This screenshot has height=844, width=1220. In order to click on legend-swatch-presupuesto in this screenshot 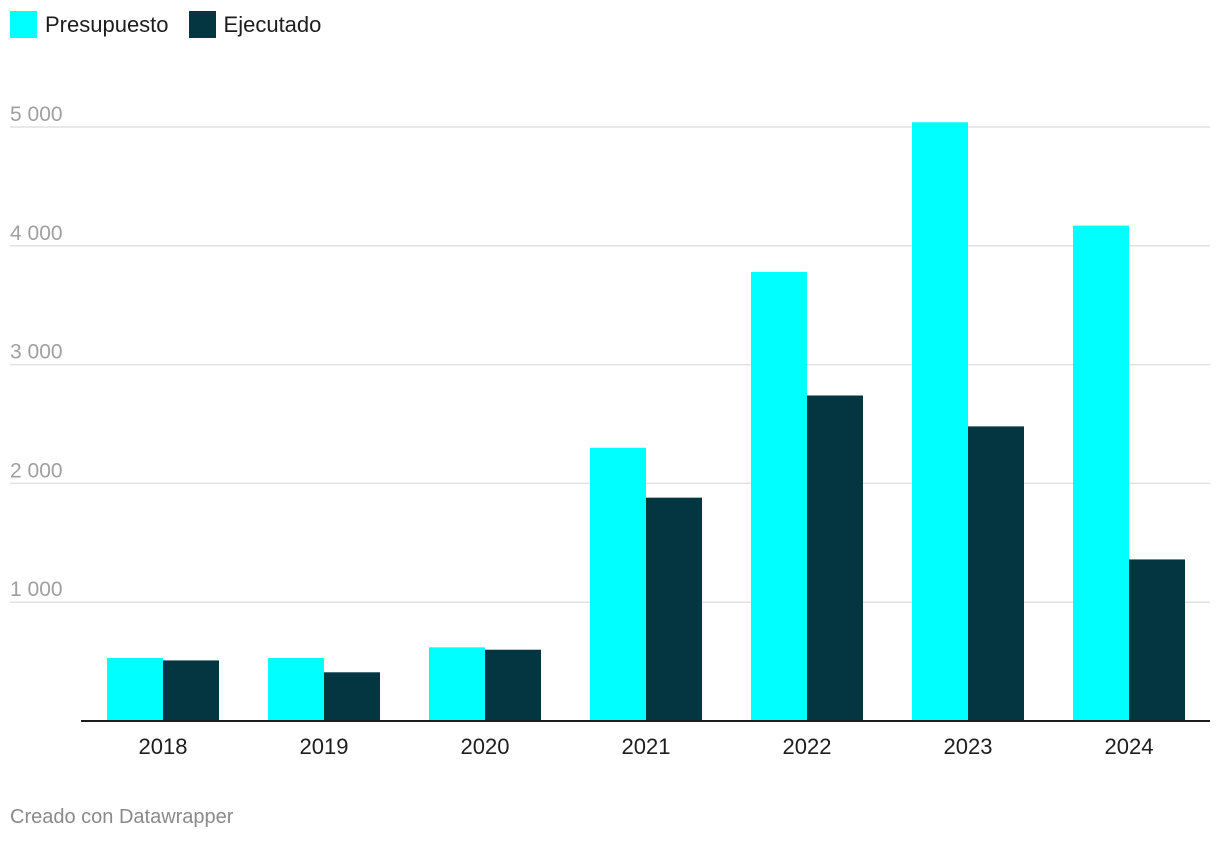, I will do `click(23, 24)`.